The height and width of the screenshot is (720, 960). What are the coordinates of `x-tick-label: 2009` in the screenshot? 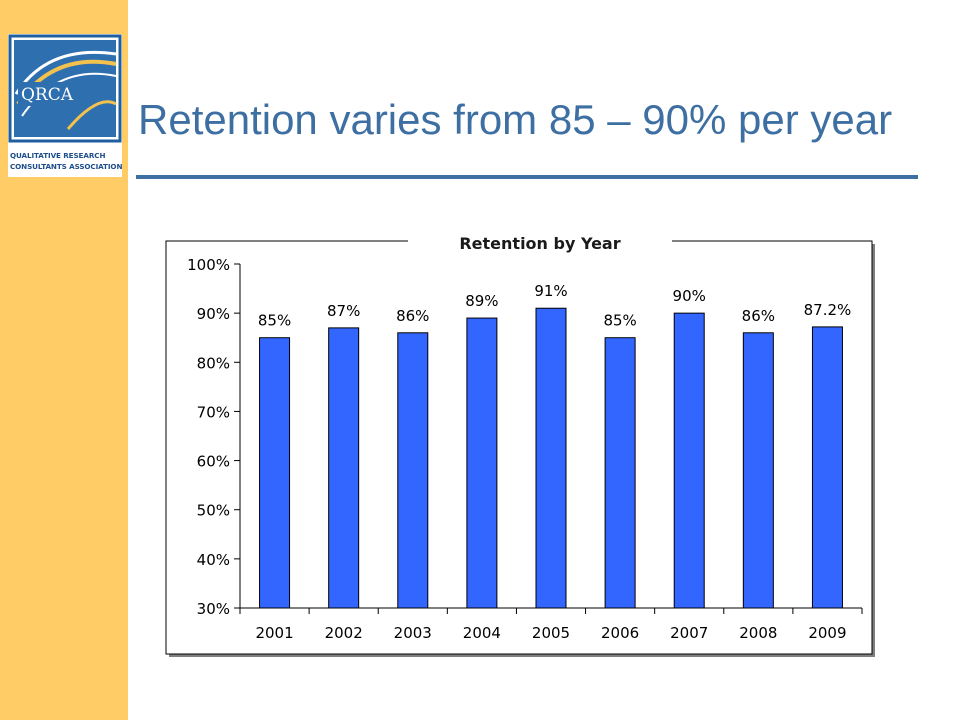 It's located at (827, 633).